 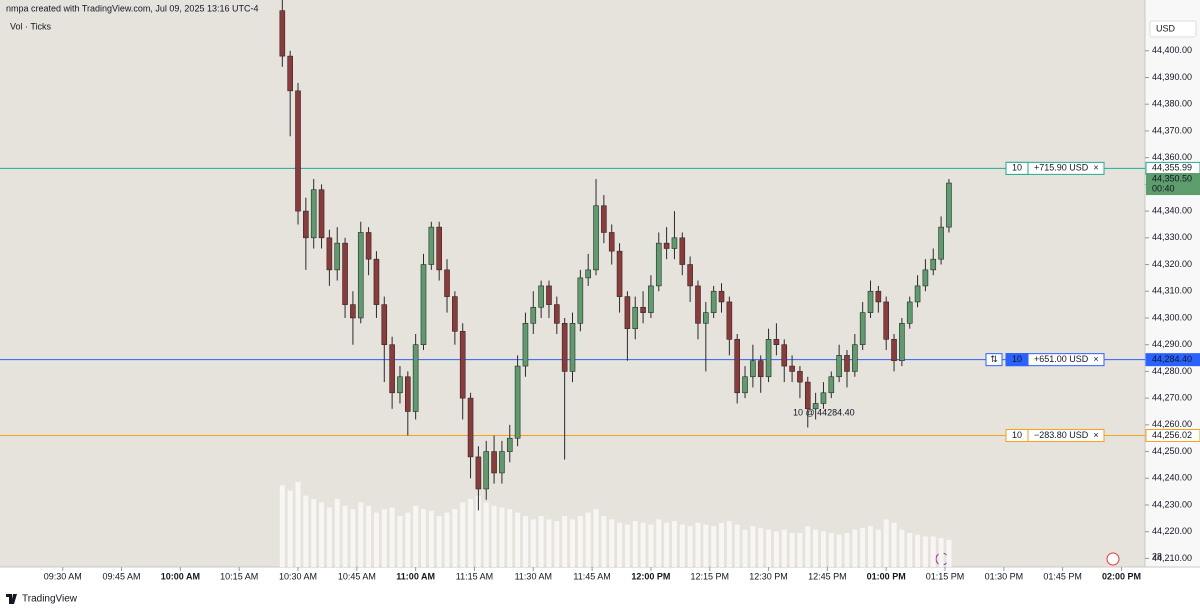 I want to click on icon, so click(x=1113, y=559).